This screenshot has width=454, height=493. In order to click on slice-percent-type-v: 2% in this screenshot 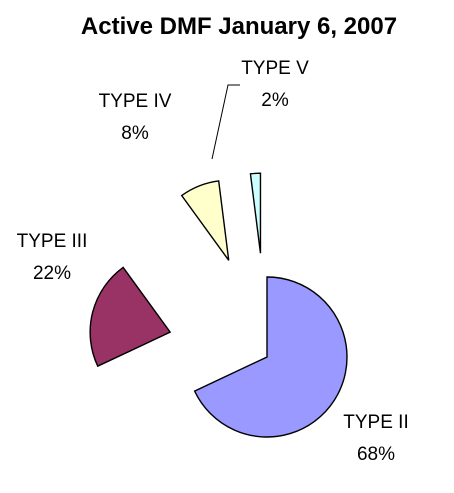, I will do `click(275, 100)`.